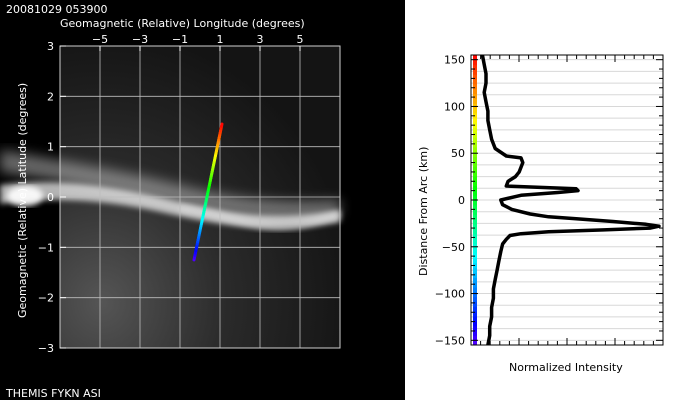 This screenshot has width=700, height=400. Describe the element at coordinates (46, 247) in the screenshot. I see `y-tick-label: −1` at that location.